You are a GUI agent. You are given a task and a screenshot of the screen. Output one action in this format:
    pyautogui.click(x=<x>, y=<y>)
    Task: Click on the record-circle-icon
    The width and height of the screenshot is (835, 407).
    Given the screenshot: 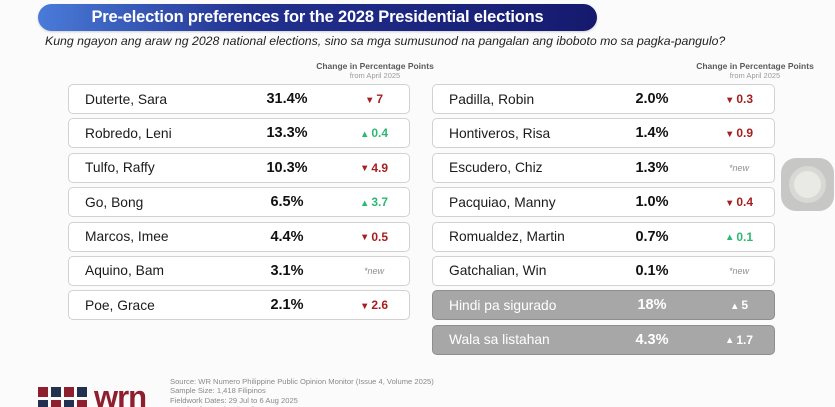 What is the action you would take?
    pyautogui.click(x=807, y=184)
    